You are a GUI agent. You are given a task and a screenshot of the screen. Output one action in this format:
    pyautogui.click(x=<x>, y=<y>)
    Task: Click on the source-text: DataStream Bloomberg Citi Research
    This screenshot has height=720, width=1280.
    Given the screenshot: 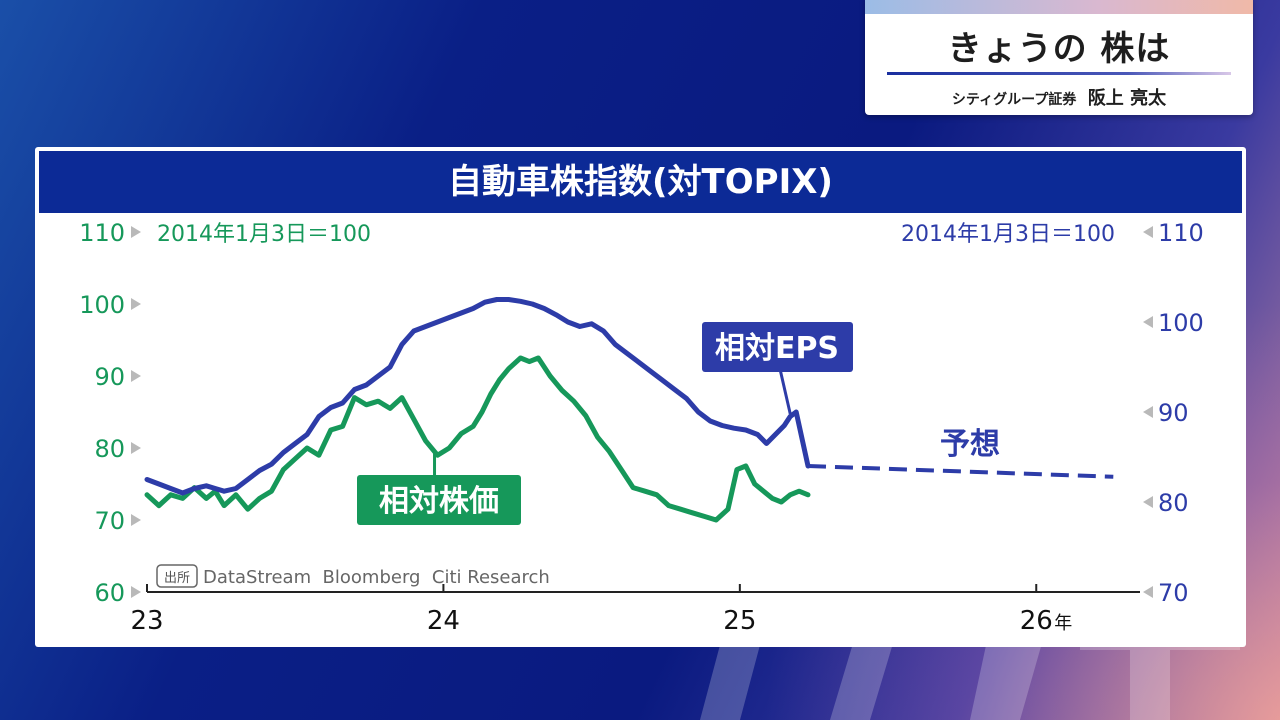 What is the action you would take?
    pyautogui.click(x=376, y=577)
    